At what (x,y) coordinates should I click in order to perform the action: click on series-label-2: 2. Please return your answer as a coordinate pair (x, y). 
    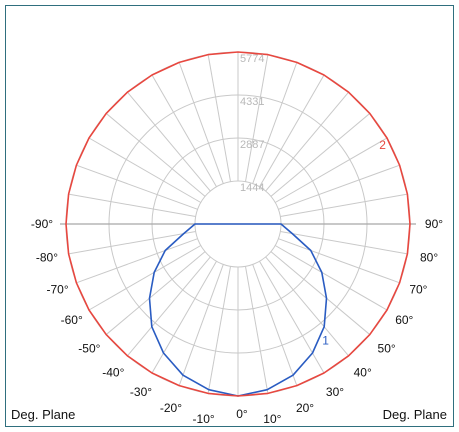
    Looking at the image, I should click on (382, 145).